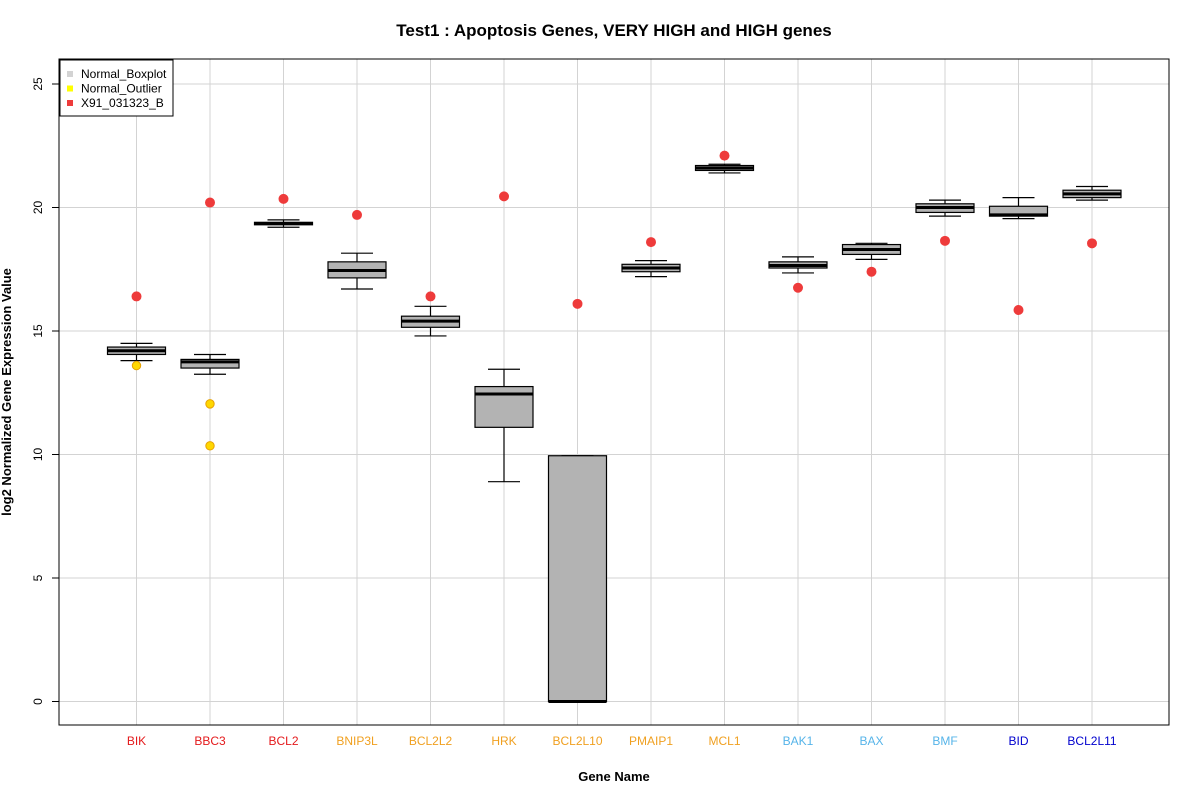 The width and height of the screenshot is (1200, 800). I want to click on y-tick-label: 5, so click(38, 577).